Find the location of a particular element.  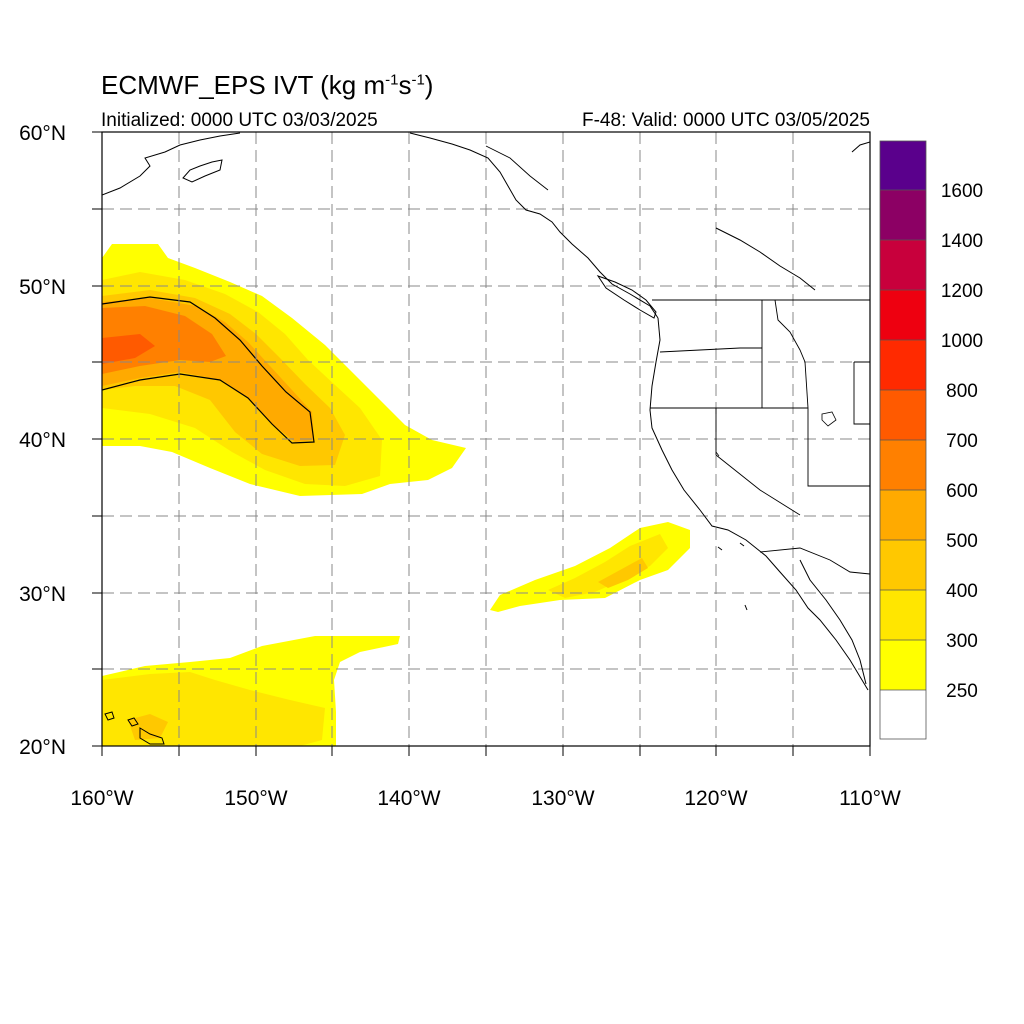

northeast-coast is located at coordinates (765, 259).